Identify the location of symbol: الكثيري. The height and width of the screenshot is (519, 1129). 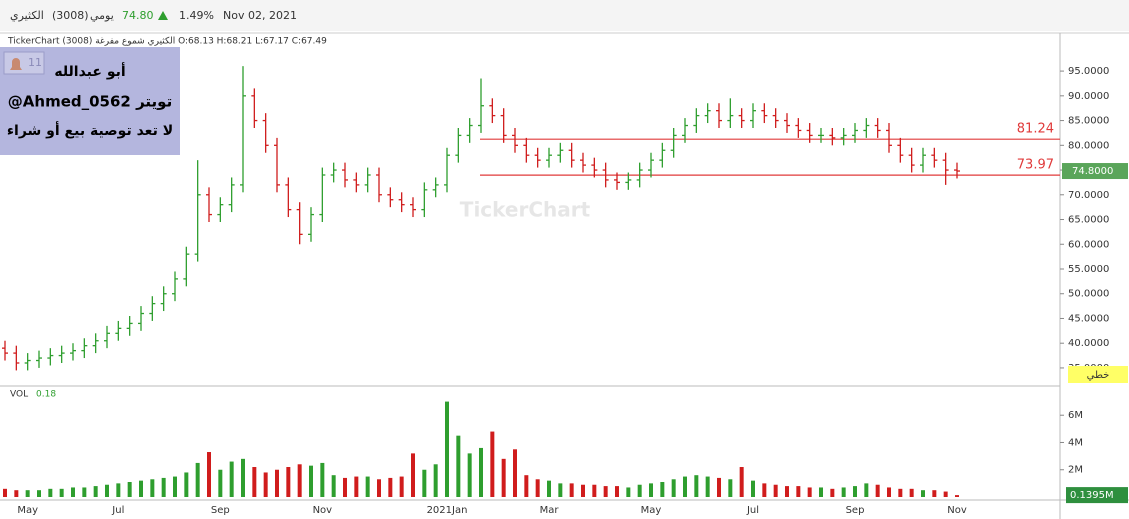
(27, 15).